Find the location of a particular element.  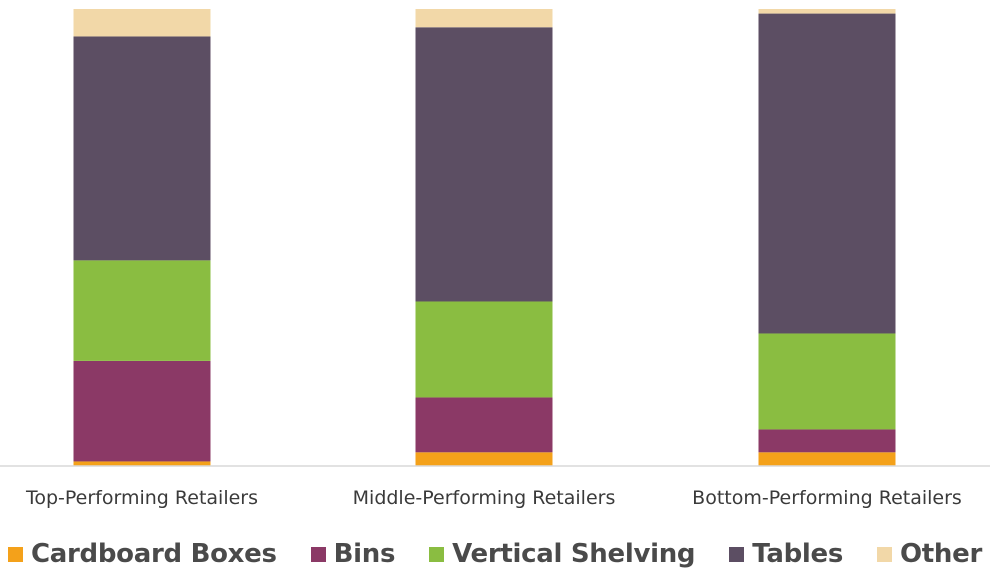

legend-item: Tables is located at coordinates (786, 554).